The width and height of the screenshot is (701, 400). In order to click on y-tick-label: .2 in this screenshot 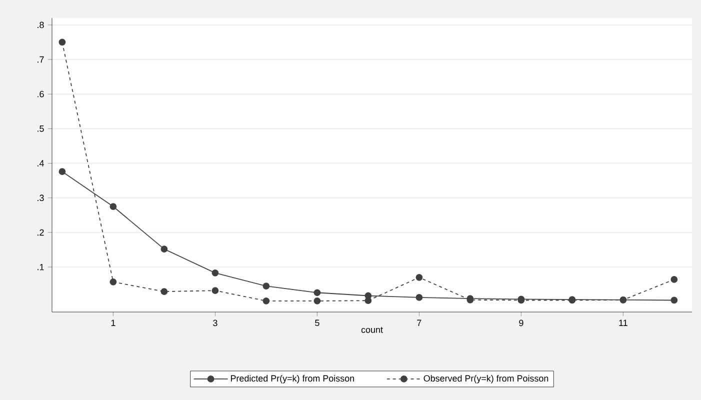, I will do `click(41, 232)`.